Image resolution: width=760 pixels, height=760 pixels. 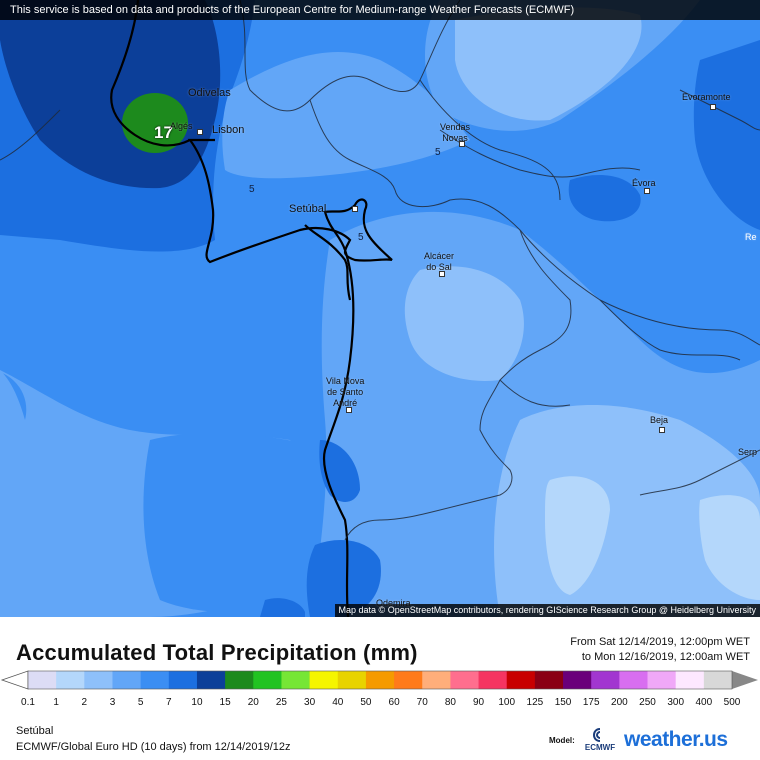 What do you see at coordinates (197, 702) in the screenshot?
I see `scale-tick-label: 10` at bounding box center [197, 702].